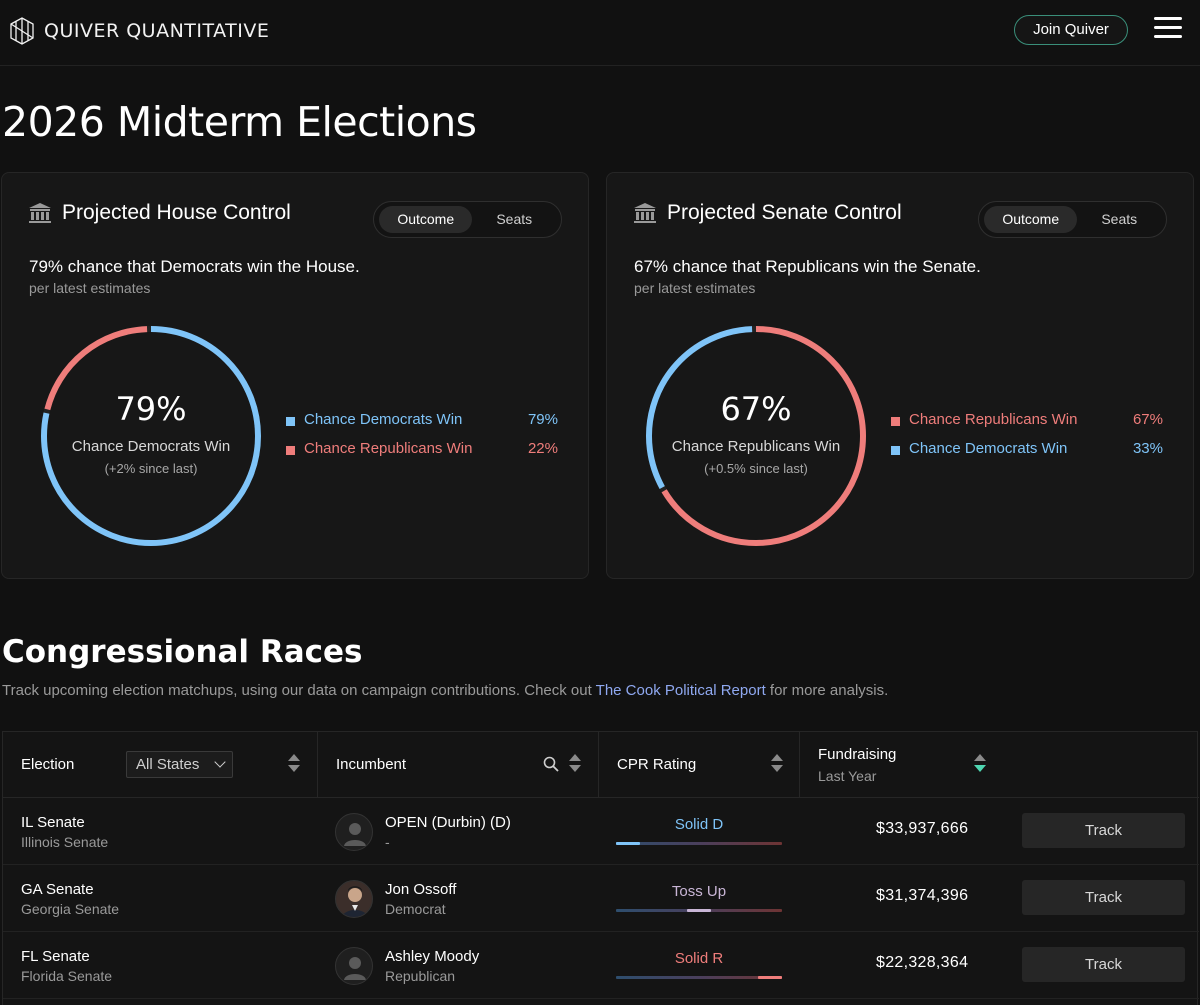  I want to click on incumbent-column-header: Incumbent, so click(458, 765).